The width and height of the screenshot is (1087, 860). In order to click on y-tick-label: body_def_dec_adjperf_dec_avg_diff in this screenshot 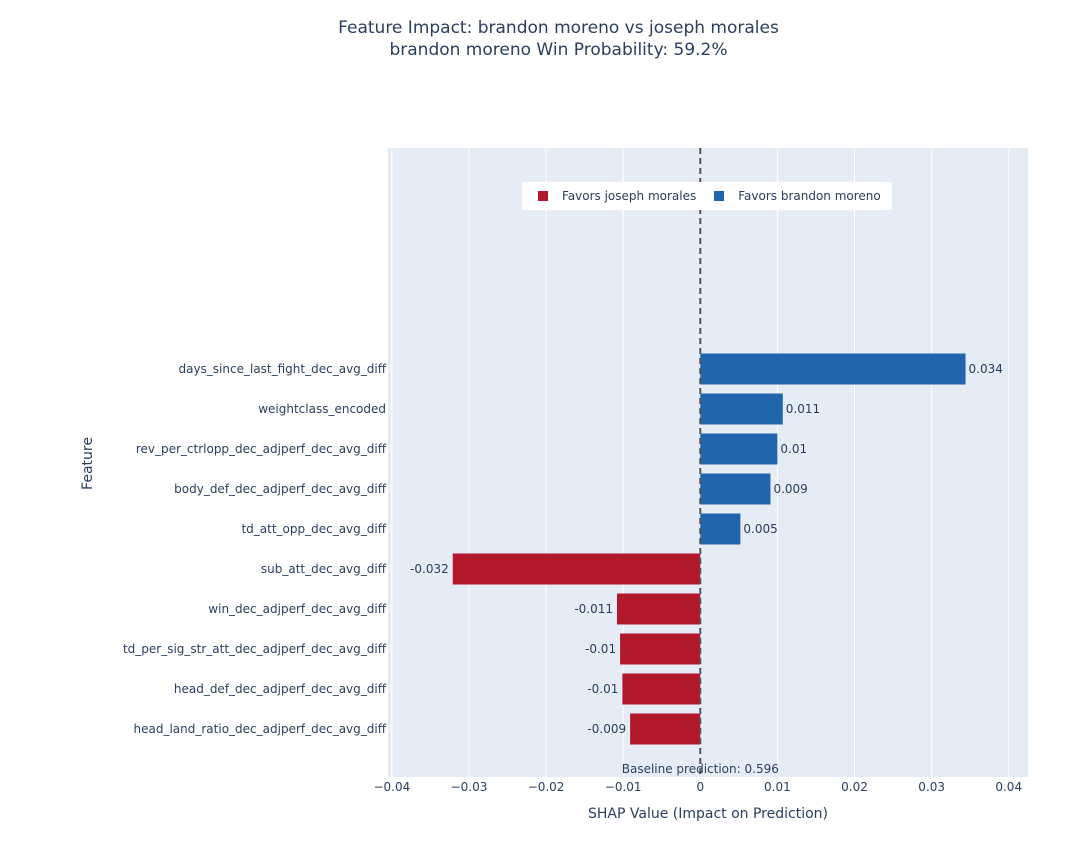, I will do `click(280, 489)`.